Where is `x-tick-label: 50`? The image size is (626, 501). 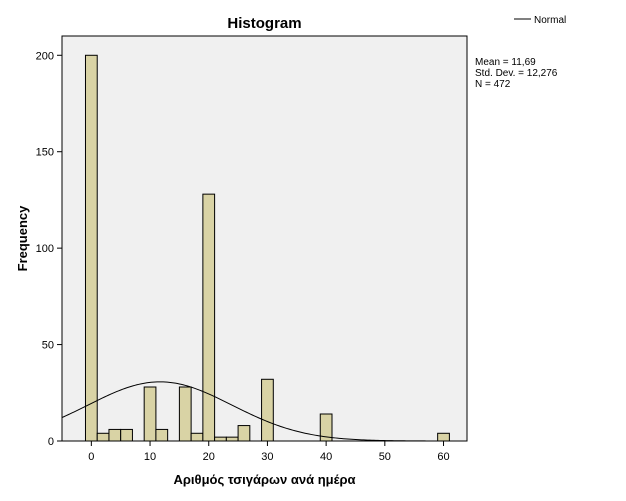 x-tick-label: 50 is located at coordinates (385, 457).